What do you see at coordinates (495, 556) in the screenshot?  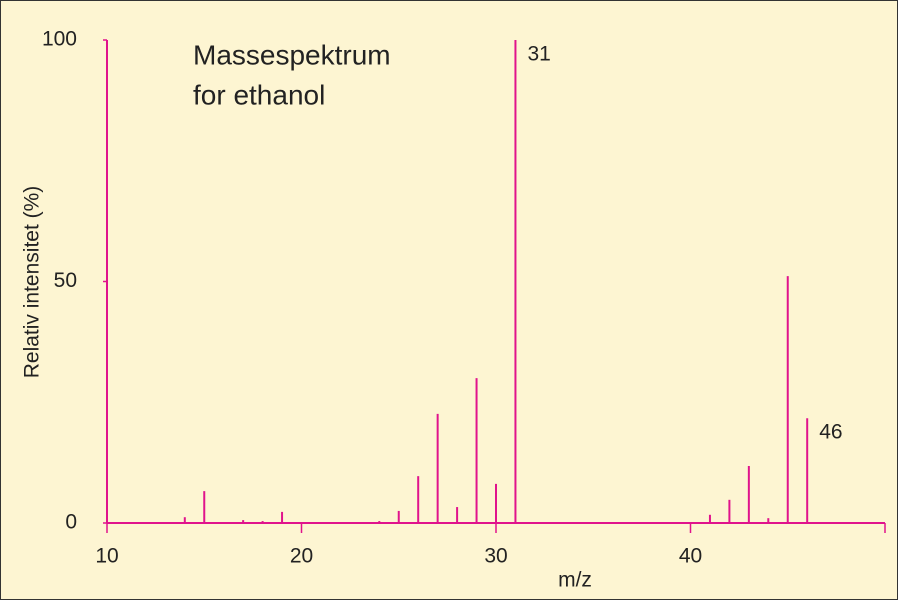 I see `x-tick-label: 30` at bounding box center [495, 556].